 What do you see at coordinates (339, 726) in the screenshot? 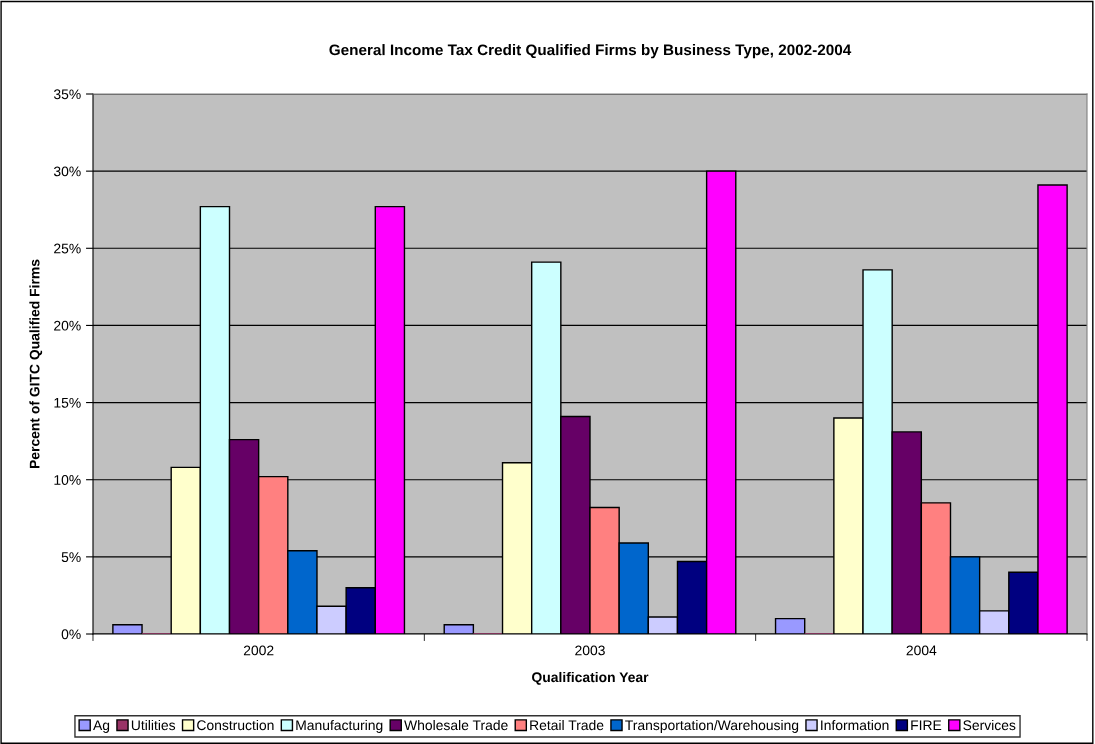
I see `legend-label: Manufacturing` at bounding box center [339, 726].